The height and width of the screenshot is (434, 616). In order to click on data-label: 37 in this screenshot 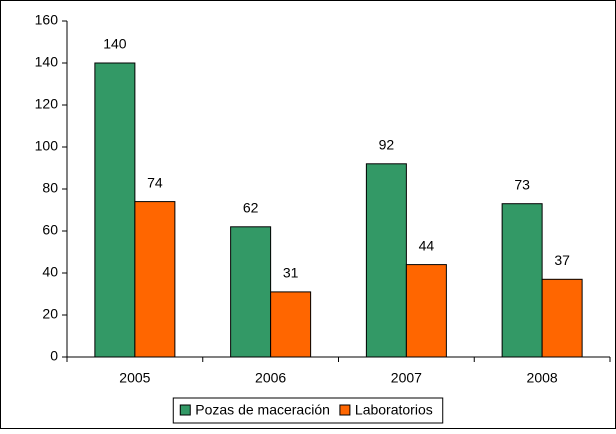, I will do `click(562, 260)`.